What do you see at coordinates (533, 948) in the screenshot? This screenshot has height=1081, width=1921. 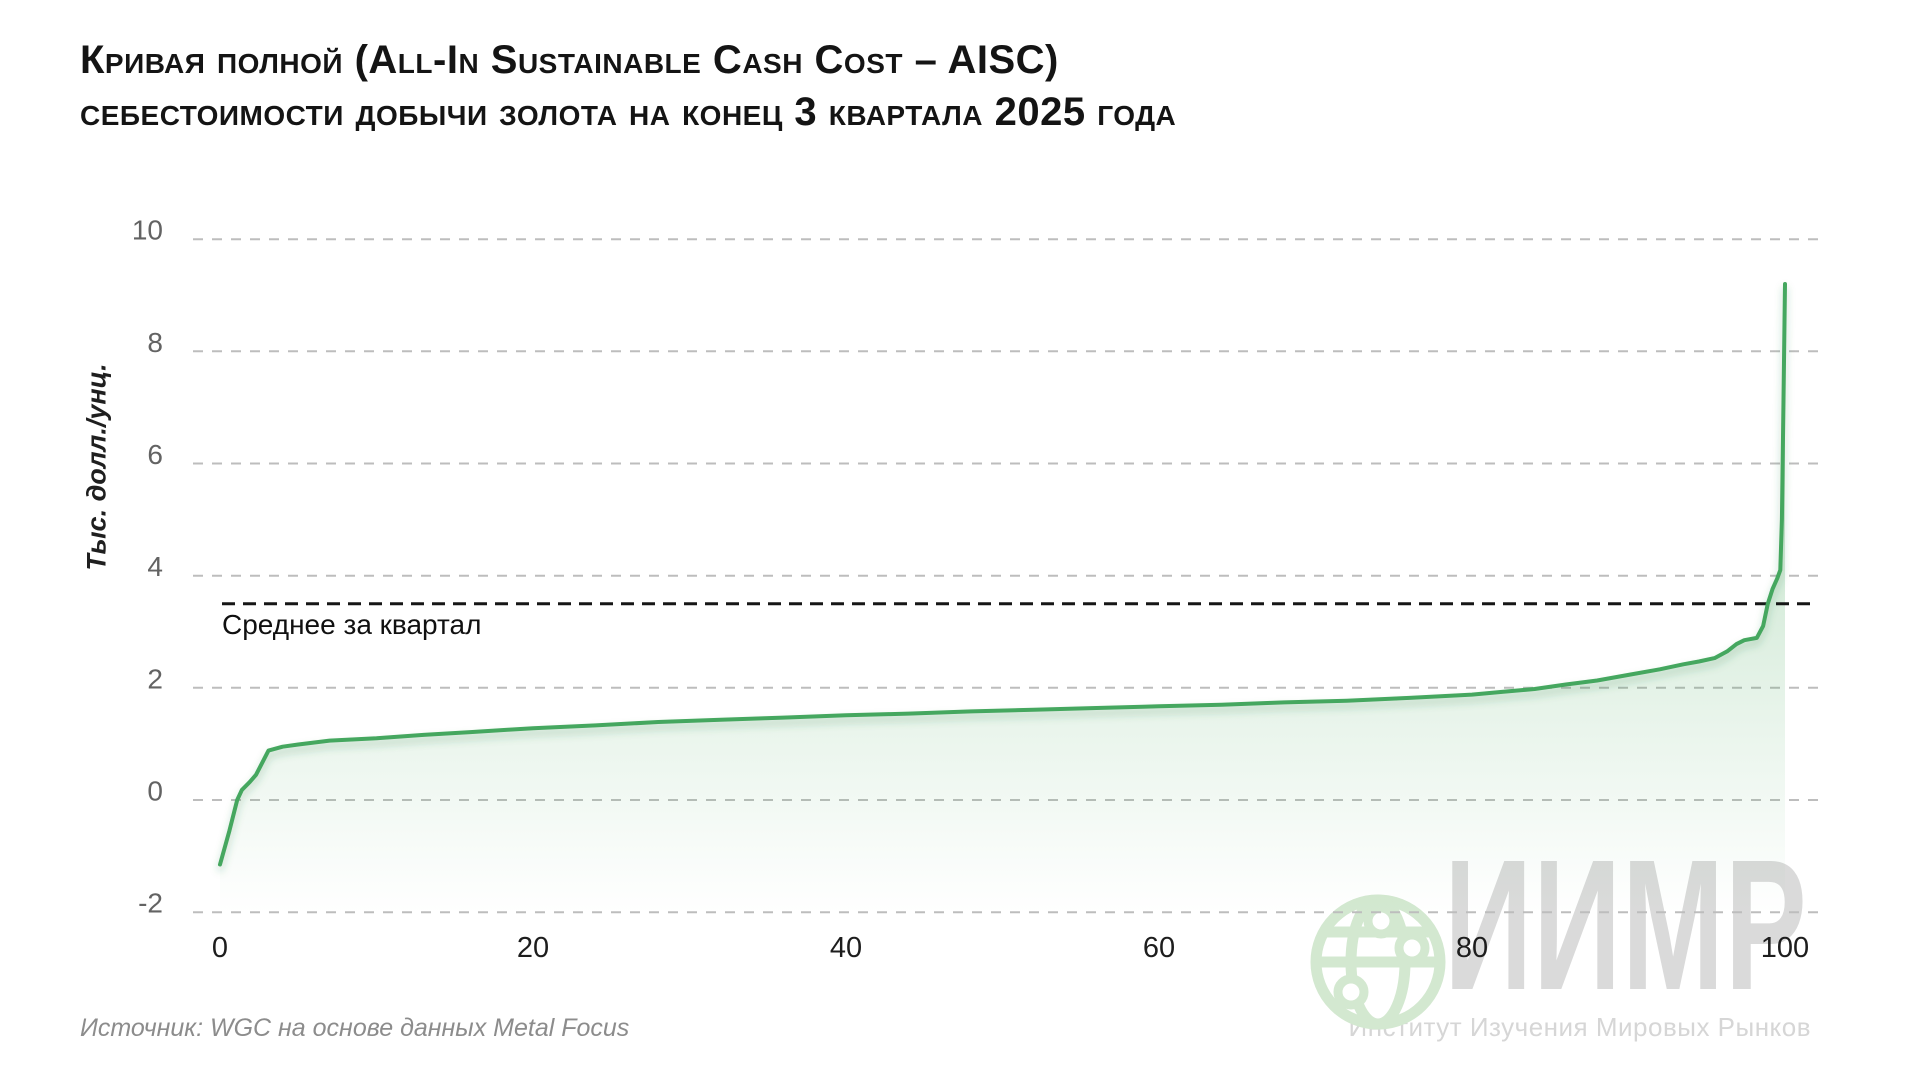 I see `x-tick-label: 20` at bounding box center [533, 948].